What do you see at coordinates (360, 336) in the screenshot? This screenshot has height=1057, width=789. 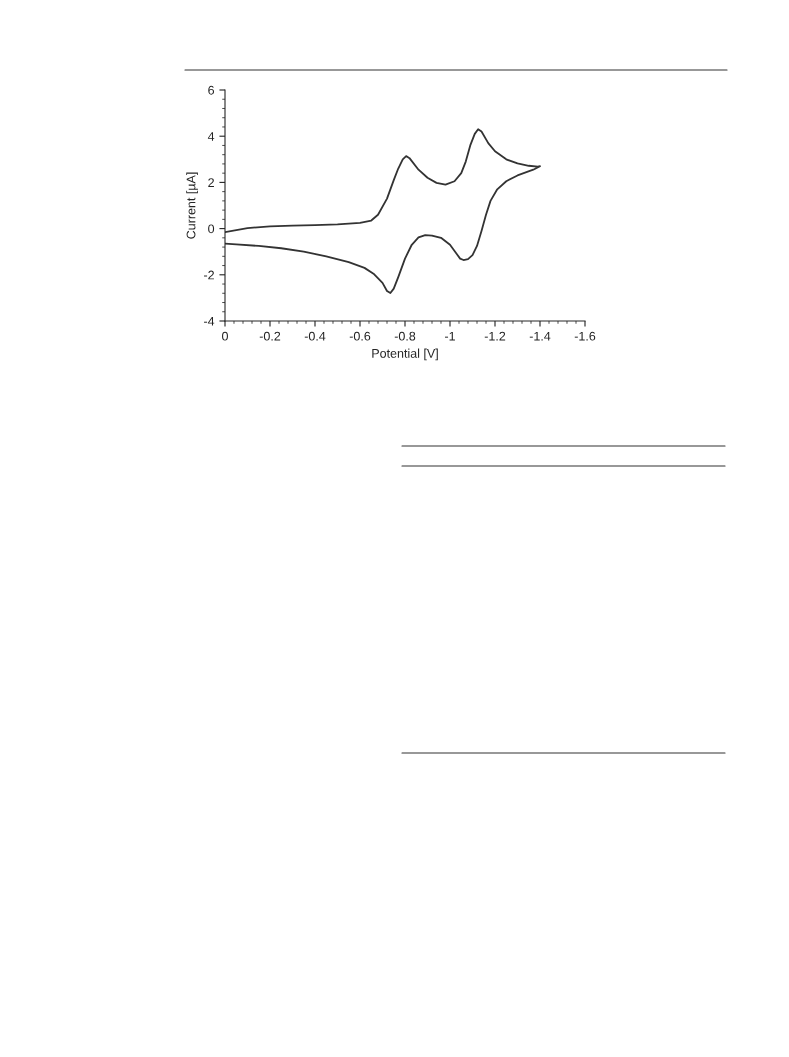 I see `x-tick-label: -0.6` at bounding box center [360, 336].